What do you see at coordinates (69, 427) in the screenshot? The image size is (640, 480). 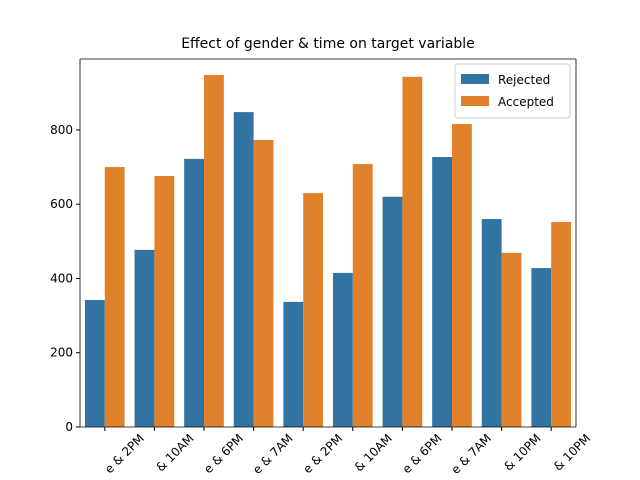 I see `y-tick-label: 0` at bounding box center [69, 427].